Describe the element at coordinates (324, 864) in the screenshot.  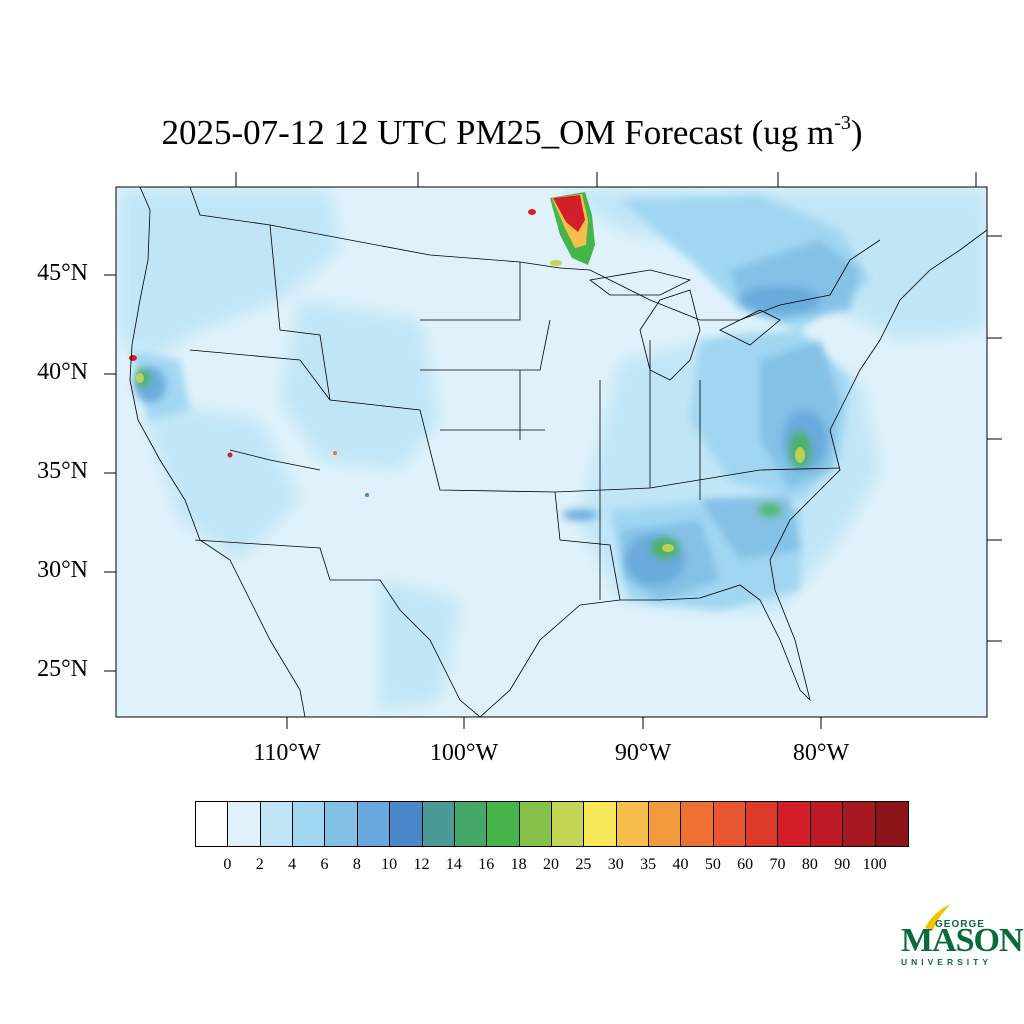
I see `colorbar-tick-label: 6` at that location.